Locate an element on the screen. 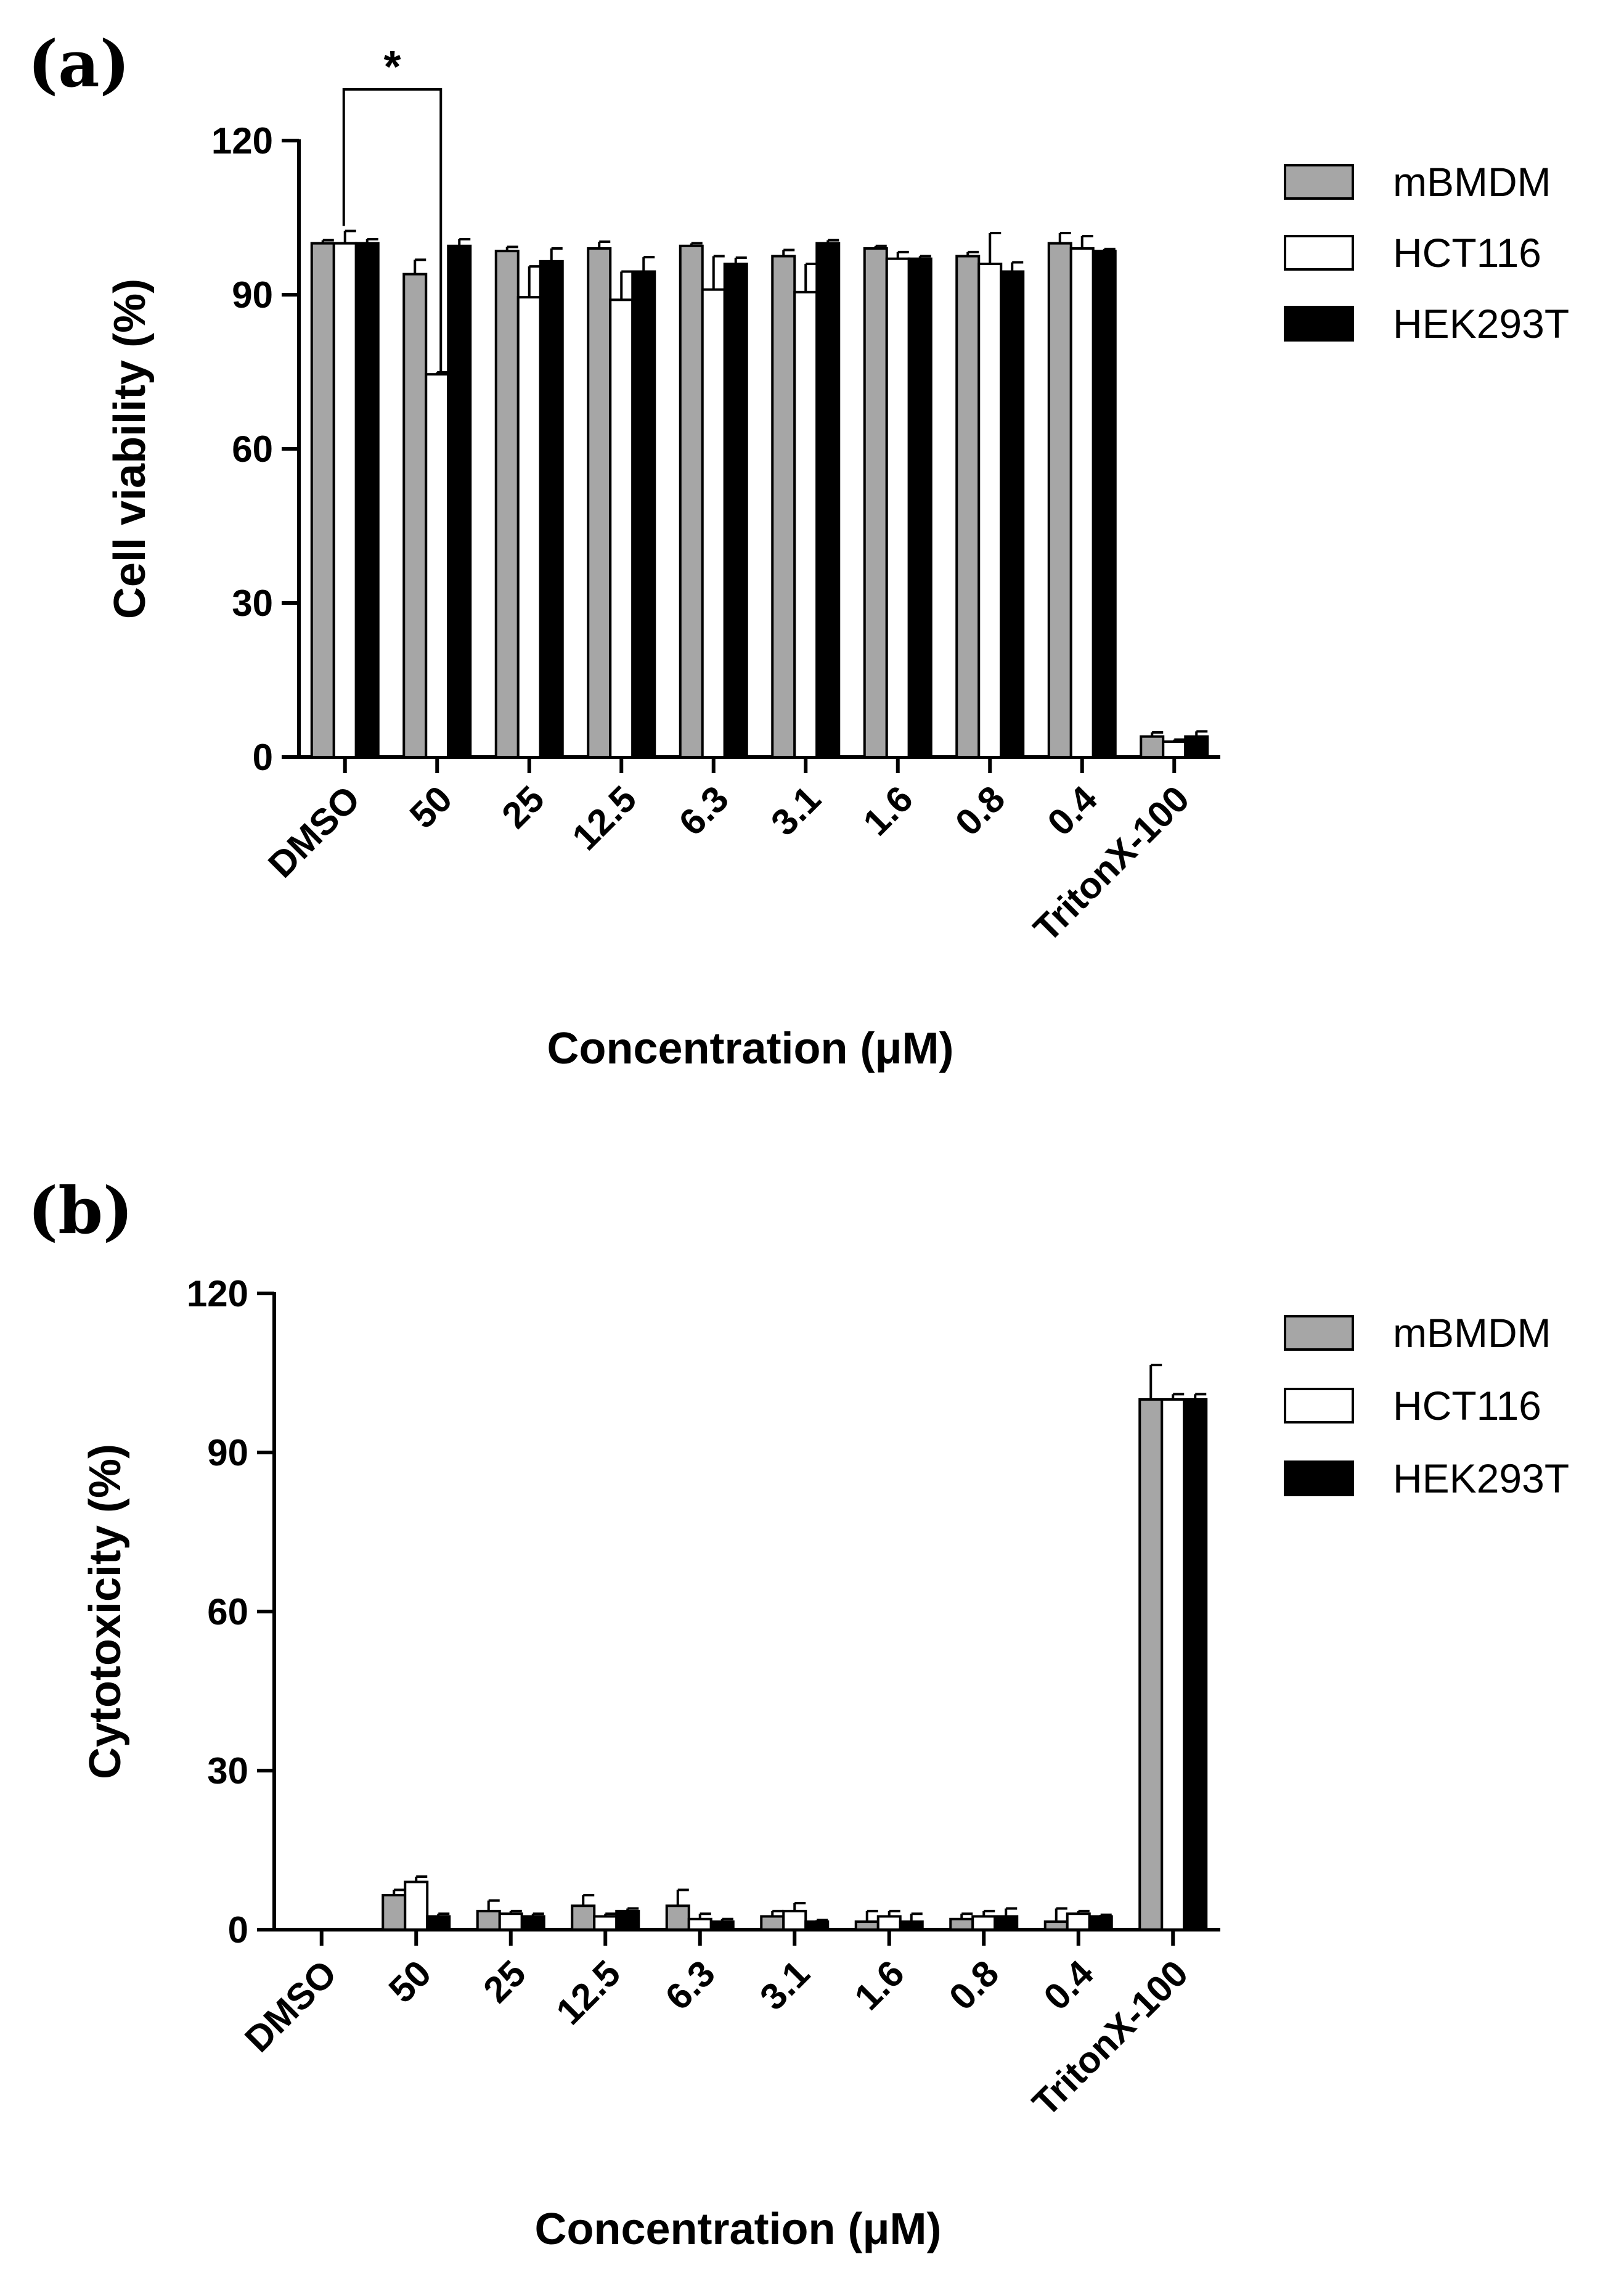 Image resolution: width=1624 pixels, height=2294 pixels. panel-a-legend-swatch-hek293t is located at coordinates (1319, 324).